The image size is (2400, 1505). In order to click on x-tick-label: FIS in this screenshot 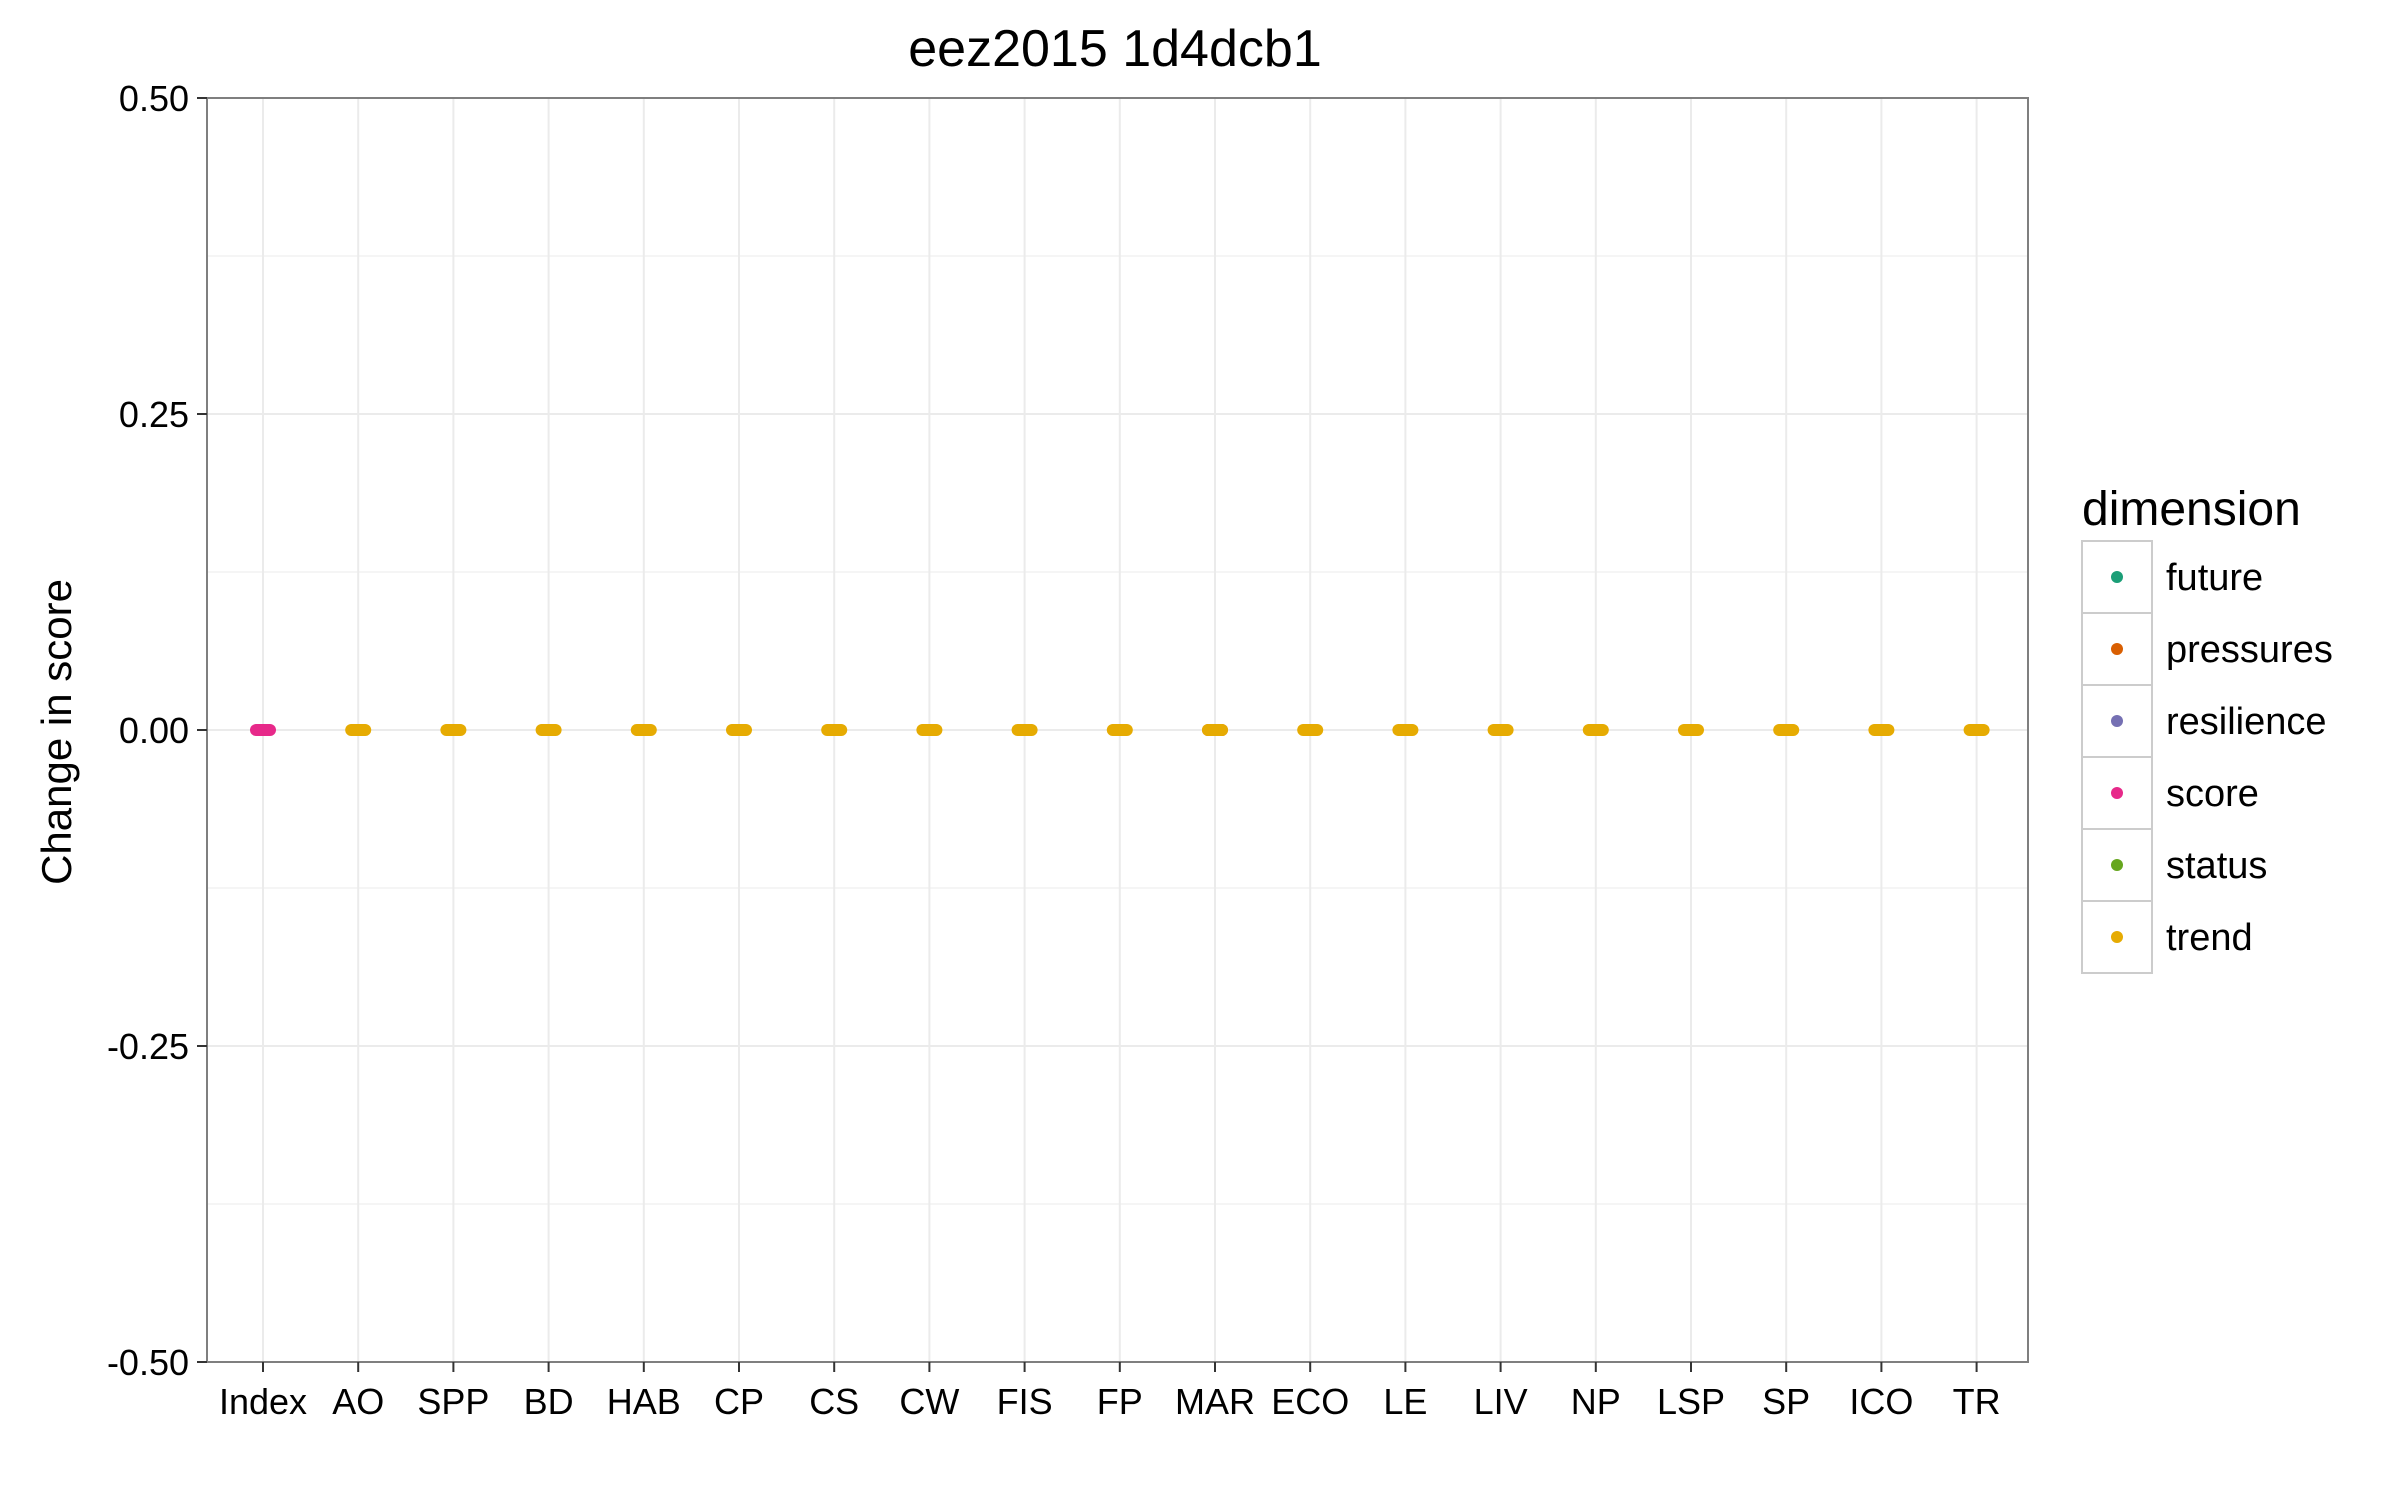, I will do `click(1025, 1401)`.